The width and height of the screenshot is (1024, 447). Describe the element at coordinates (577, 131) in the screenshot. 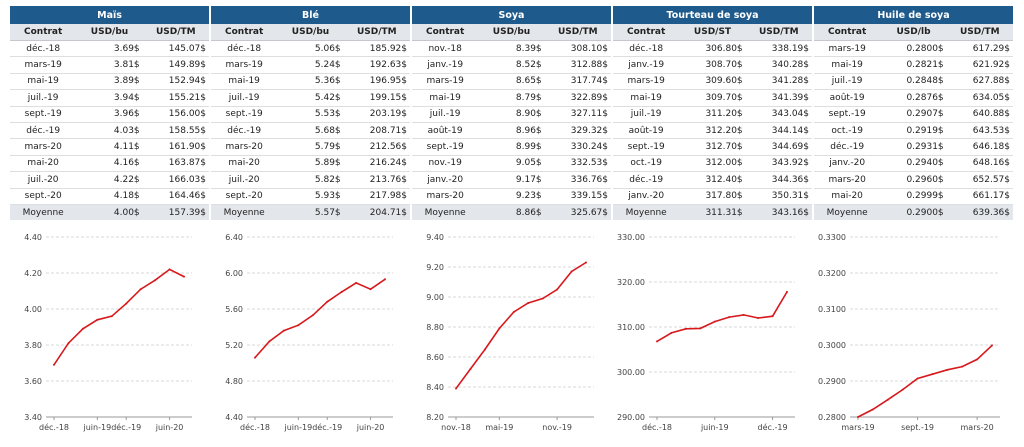

I see `price-cell: 329.32$` at that location.